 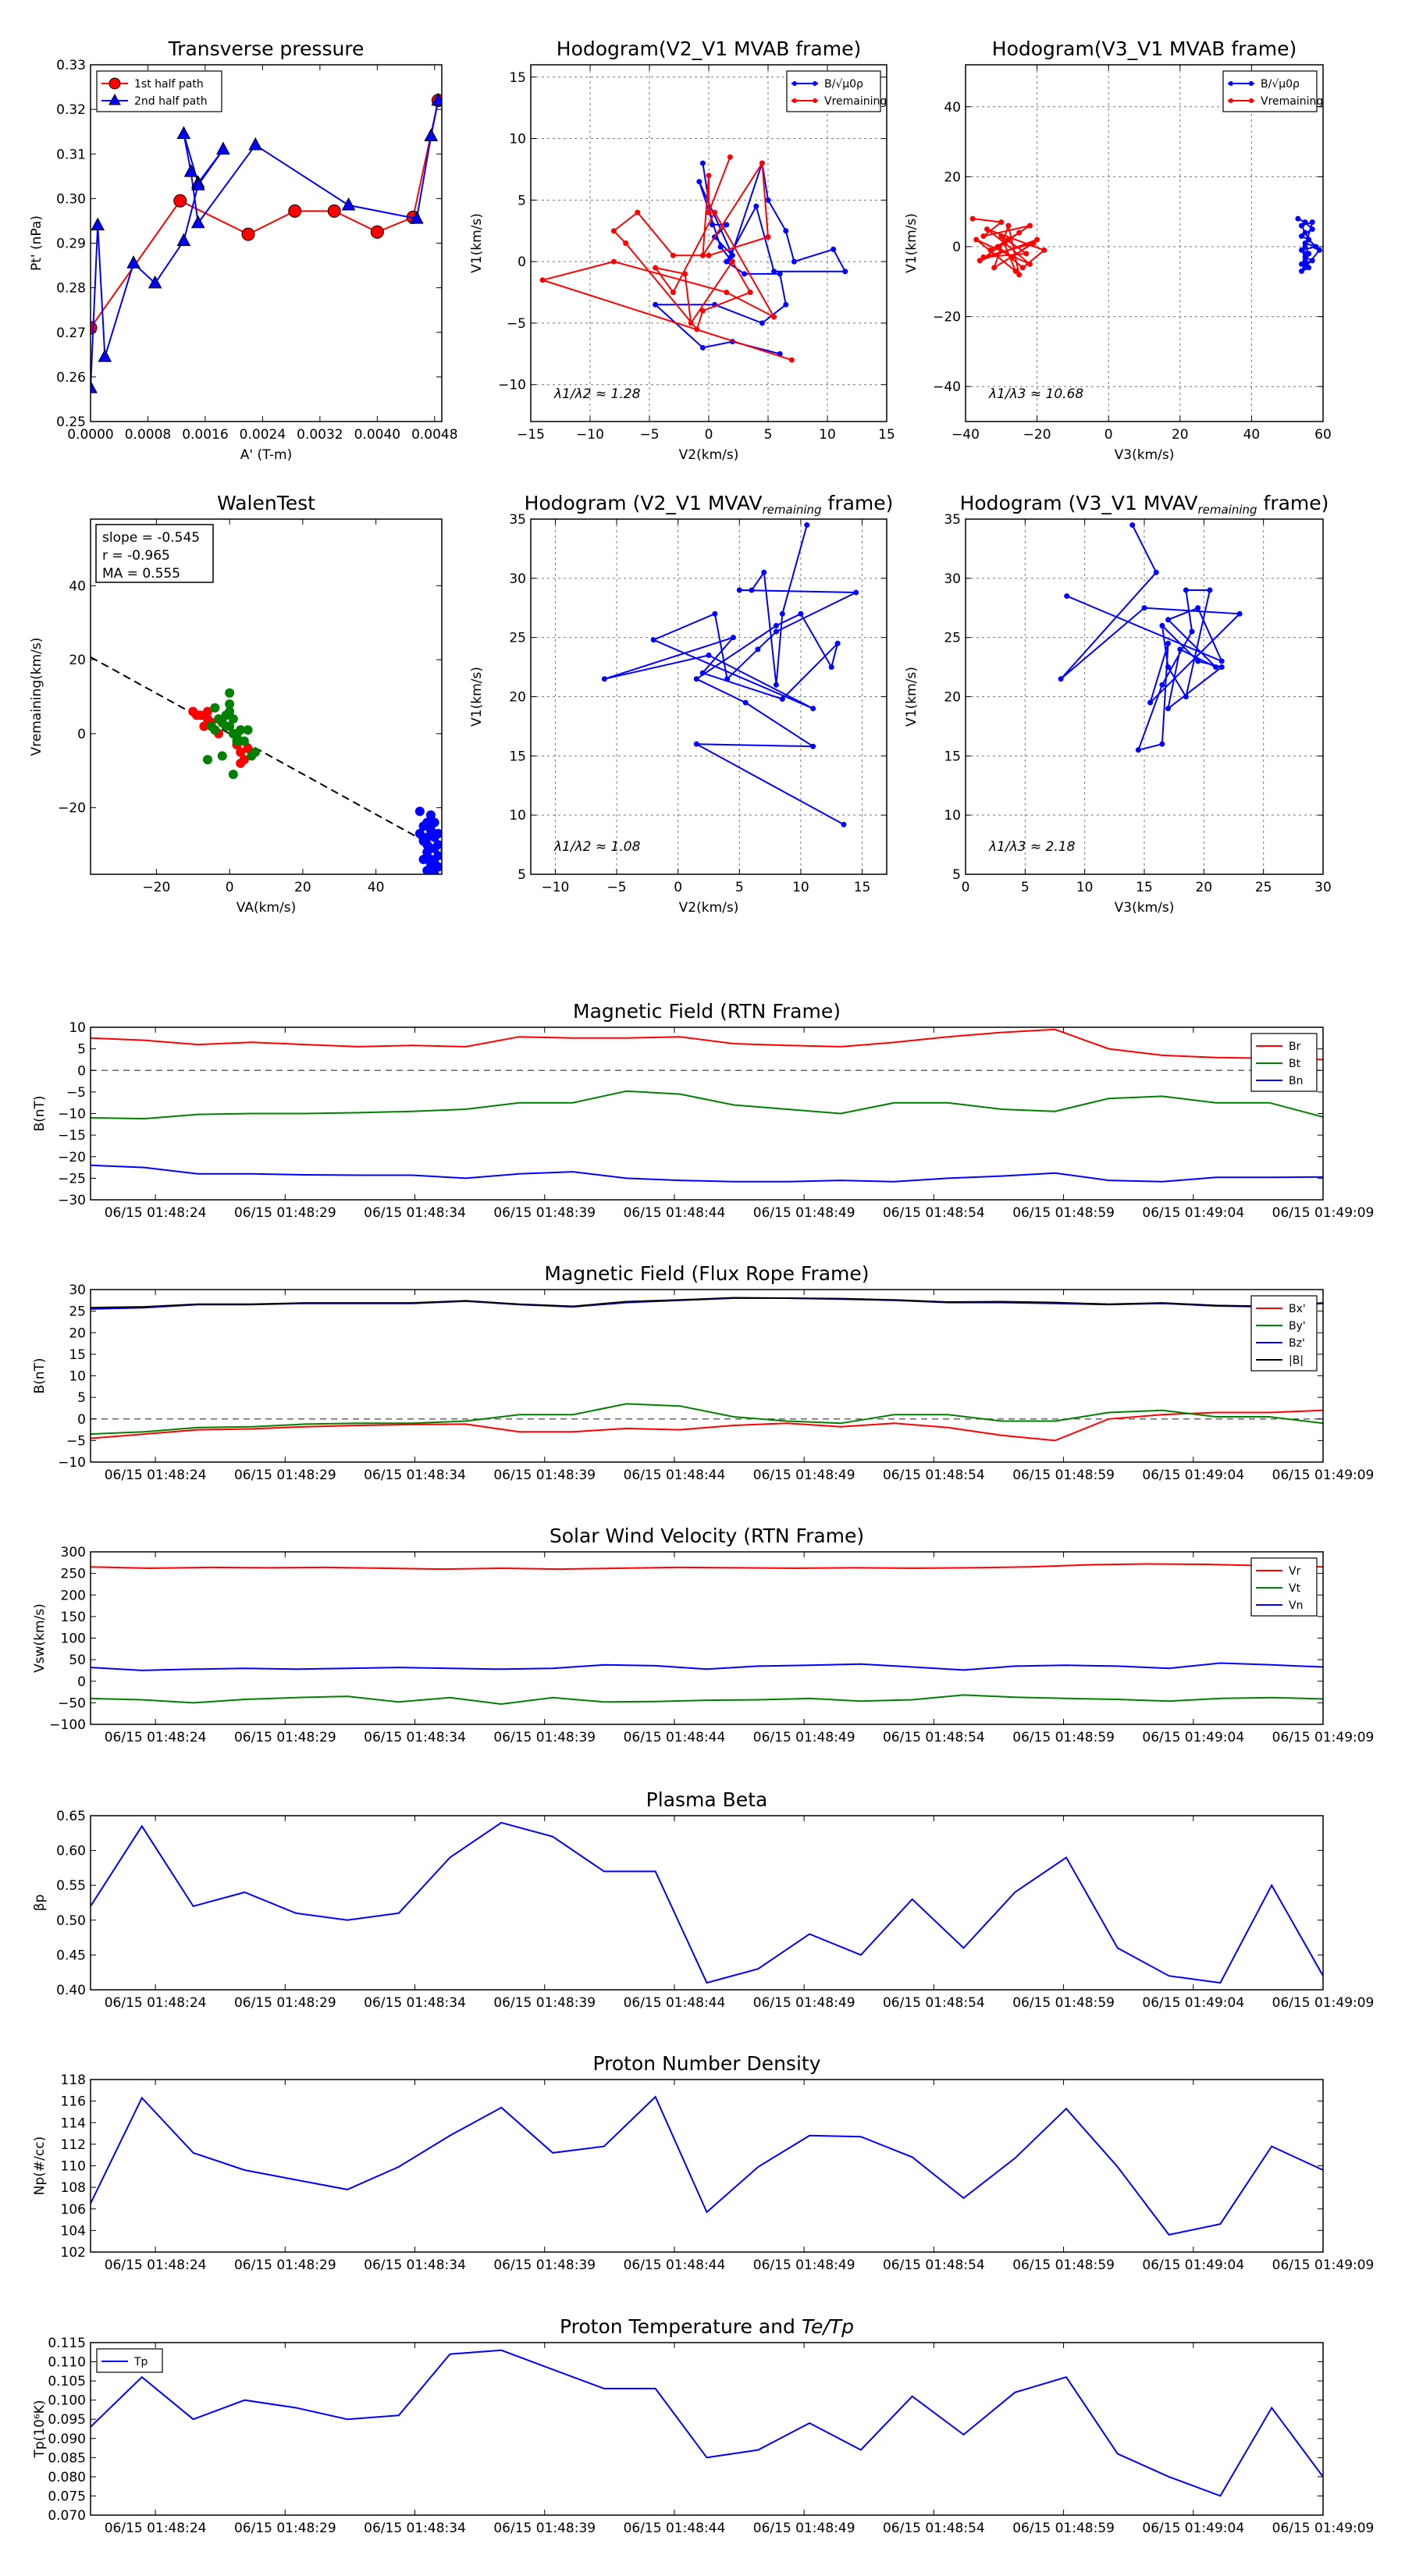 I want to click on y-tick-label: 30, so click(x=517, y=579).